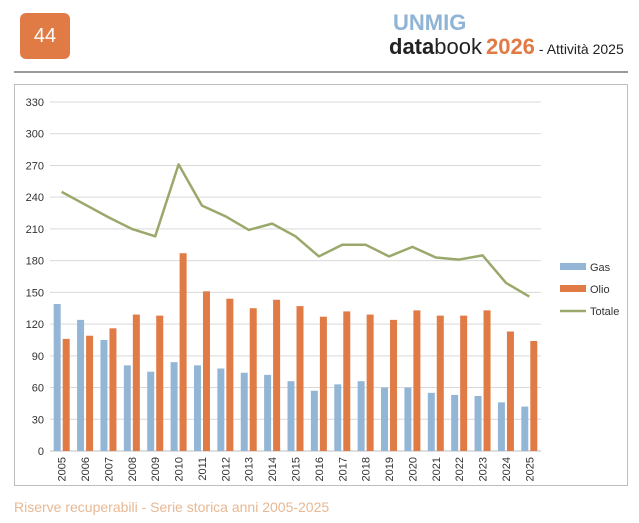  I want to click on x-tick-label: 2020, so click(413, 469).